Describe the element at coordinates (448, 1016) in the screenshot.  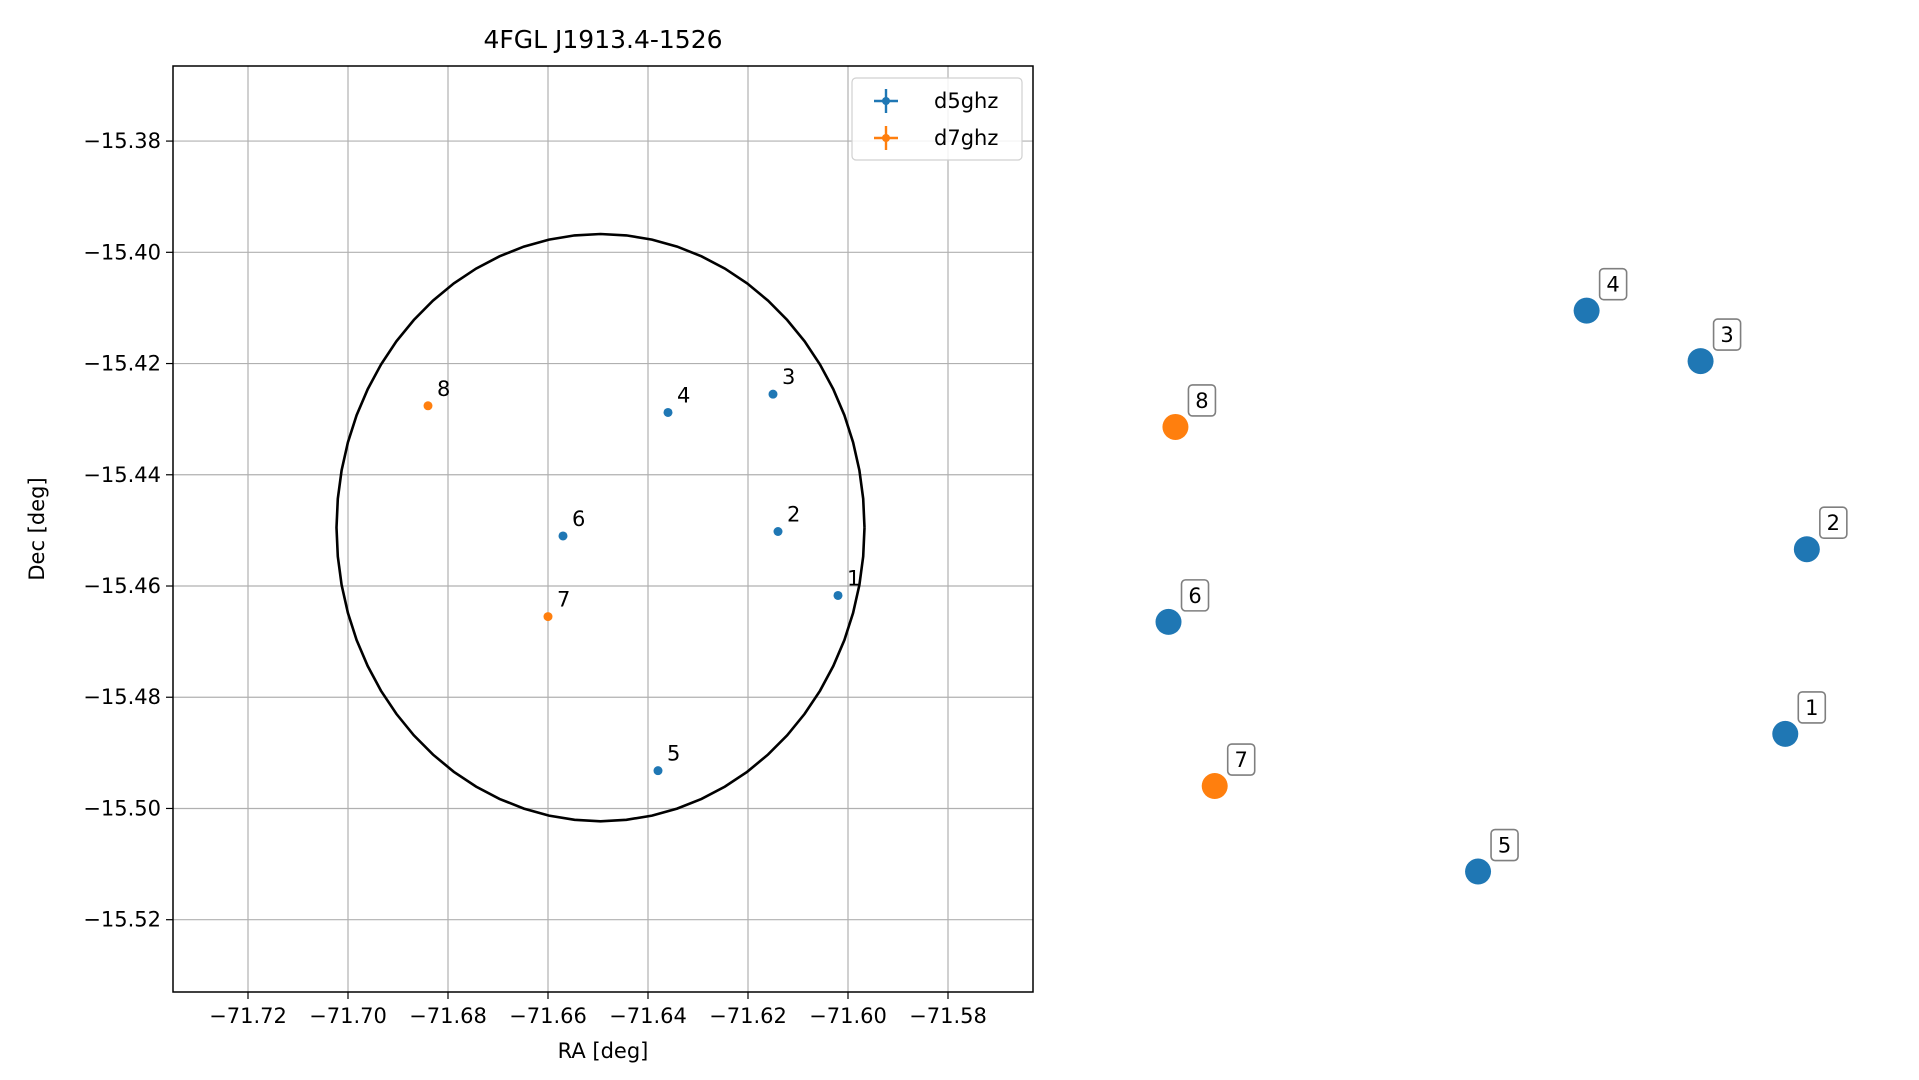
I see `x-tick-label: −71.68` at that location.